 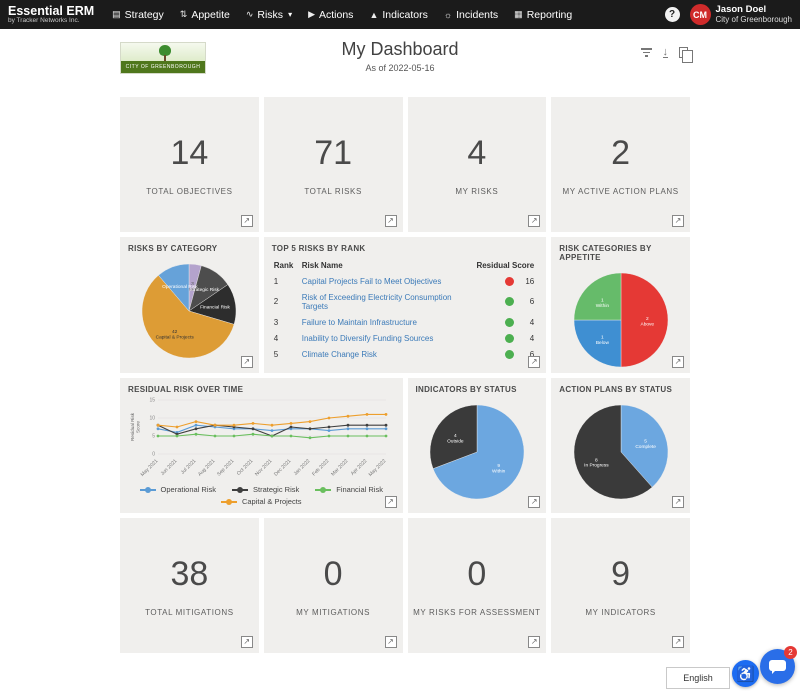 I want to click on nav-item-risks: ∿ Risks ▾, so click(x=269, y=14).